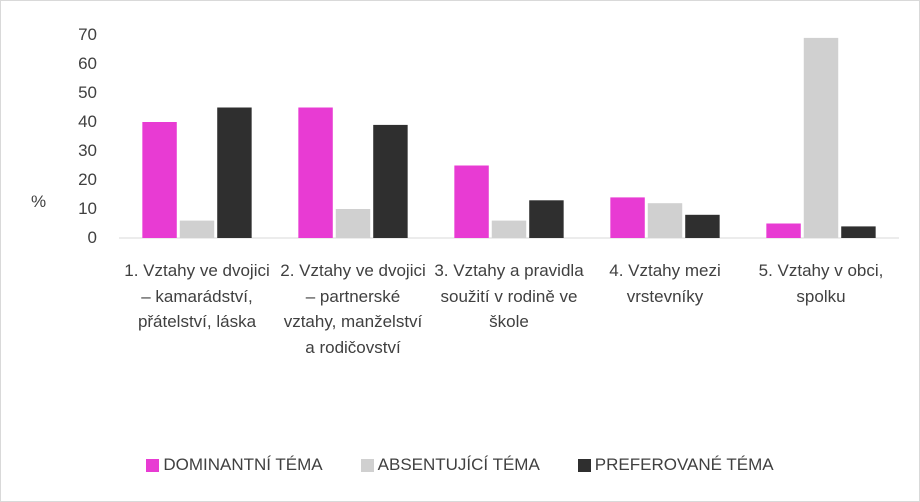 The height and width of the screenshot is (502, 920). What do you see at coordinates (92, 237) in the screenshot?
I see `y-tick-label: 0` at bounding box center [92, 237].